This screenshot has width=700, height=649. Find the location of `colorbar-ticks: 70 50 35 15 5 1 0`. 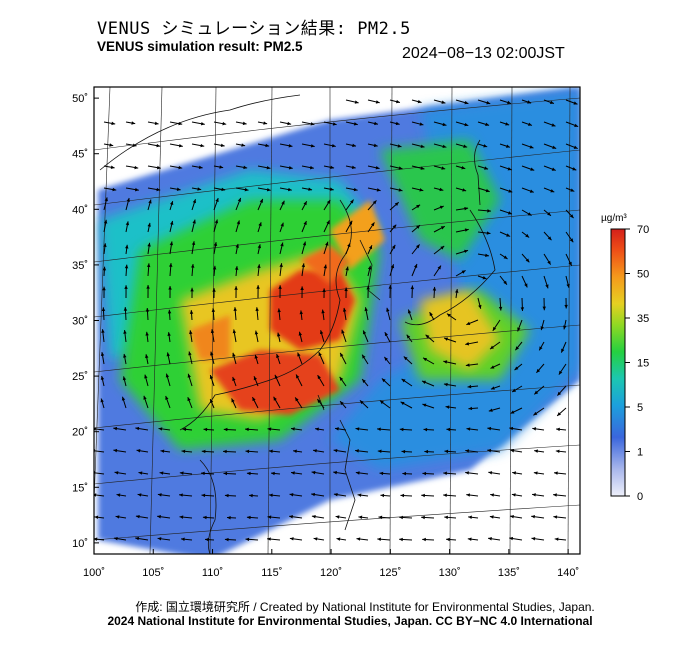

colorbar-ticks: 70 50 35 15 5 1 0 is located at coordinates (637, 363).